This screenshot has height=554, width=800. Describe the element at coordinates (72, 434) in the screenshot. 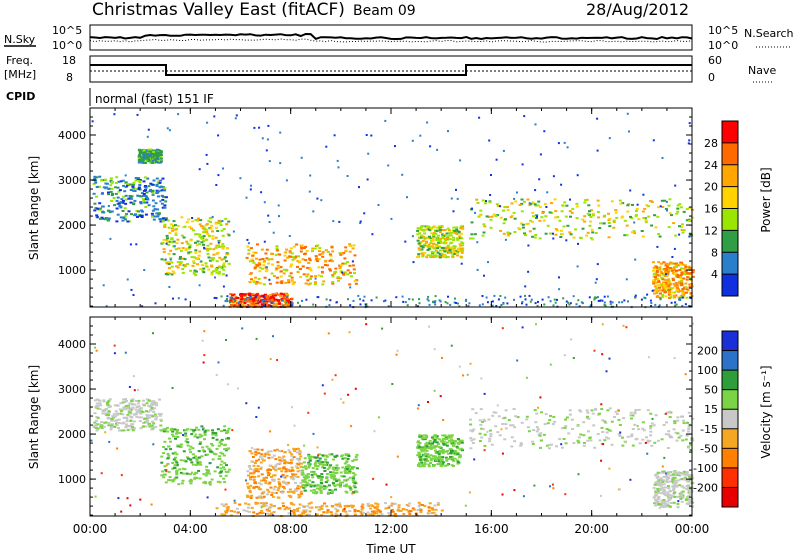

I see `y-tick-label: 2000` at that location.